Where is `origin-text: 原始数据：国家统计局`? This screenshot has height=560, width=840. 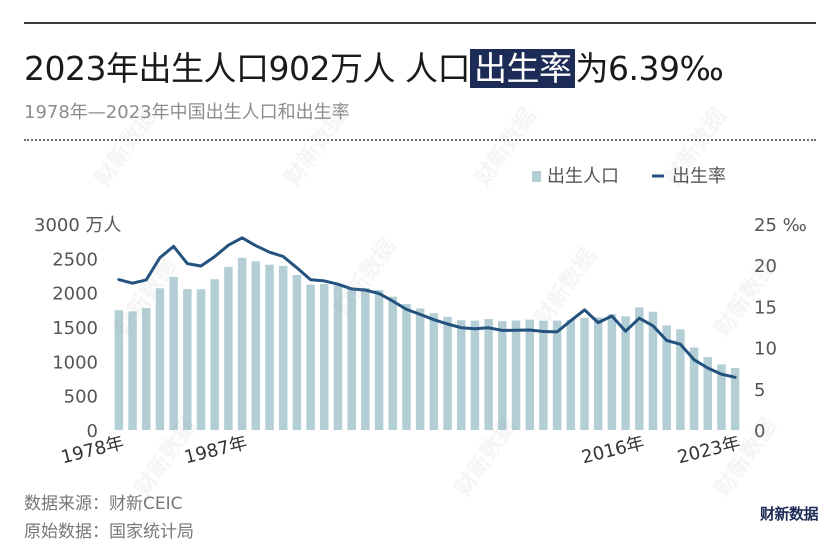
origin-text: 原始数据：国家统计局 is located at coordinates (109, 532).